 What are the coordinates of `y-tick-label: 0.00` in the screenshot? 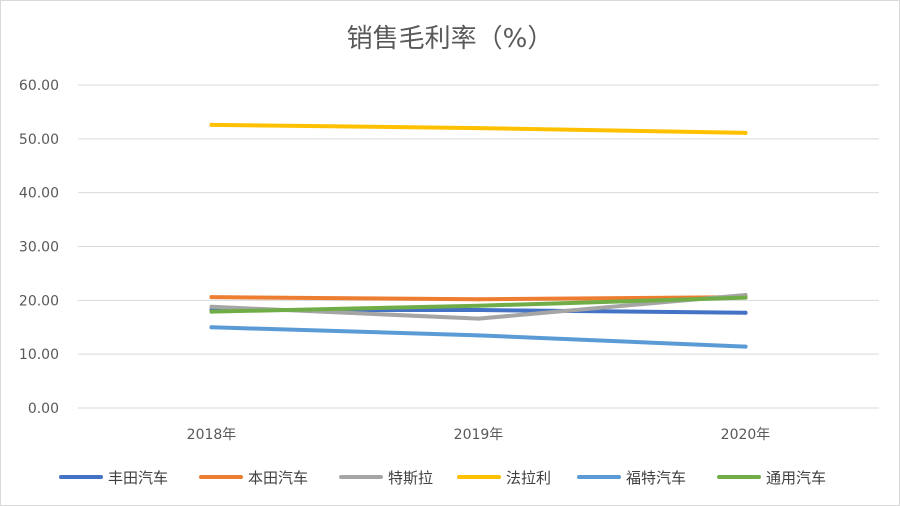 It's located at (43, 409).